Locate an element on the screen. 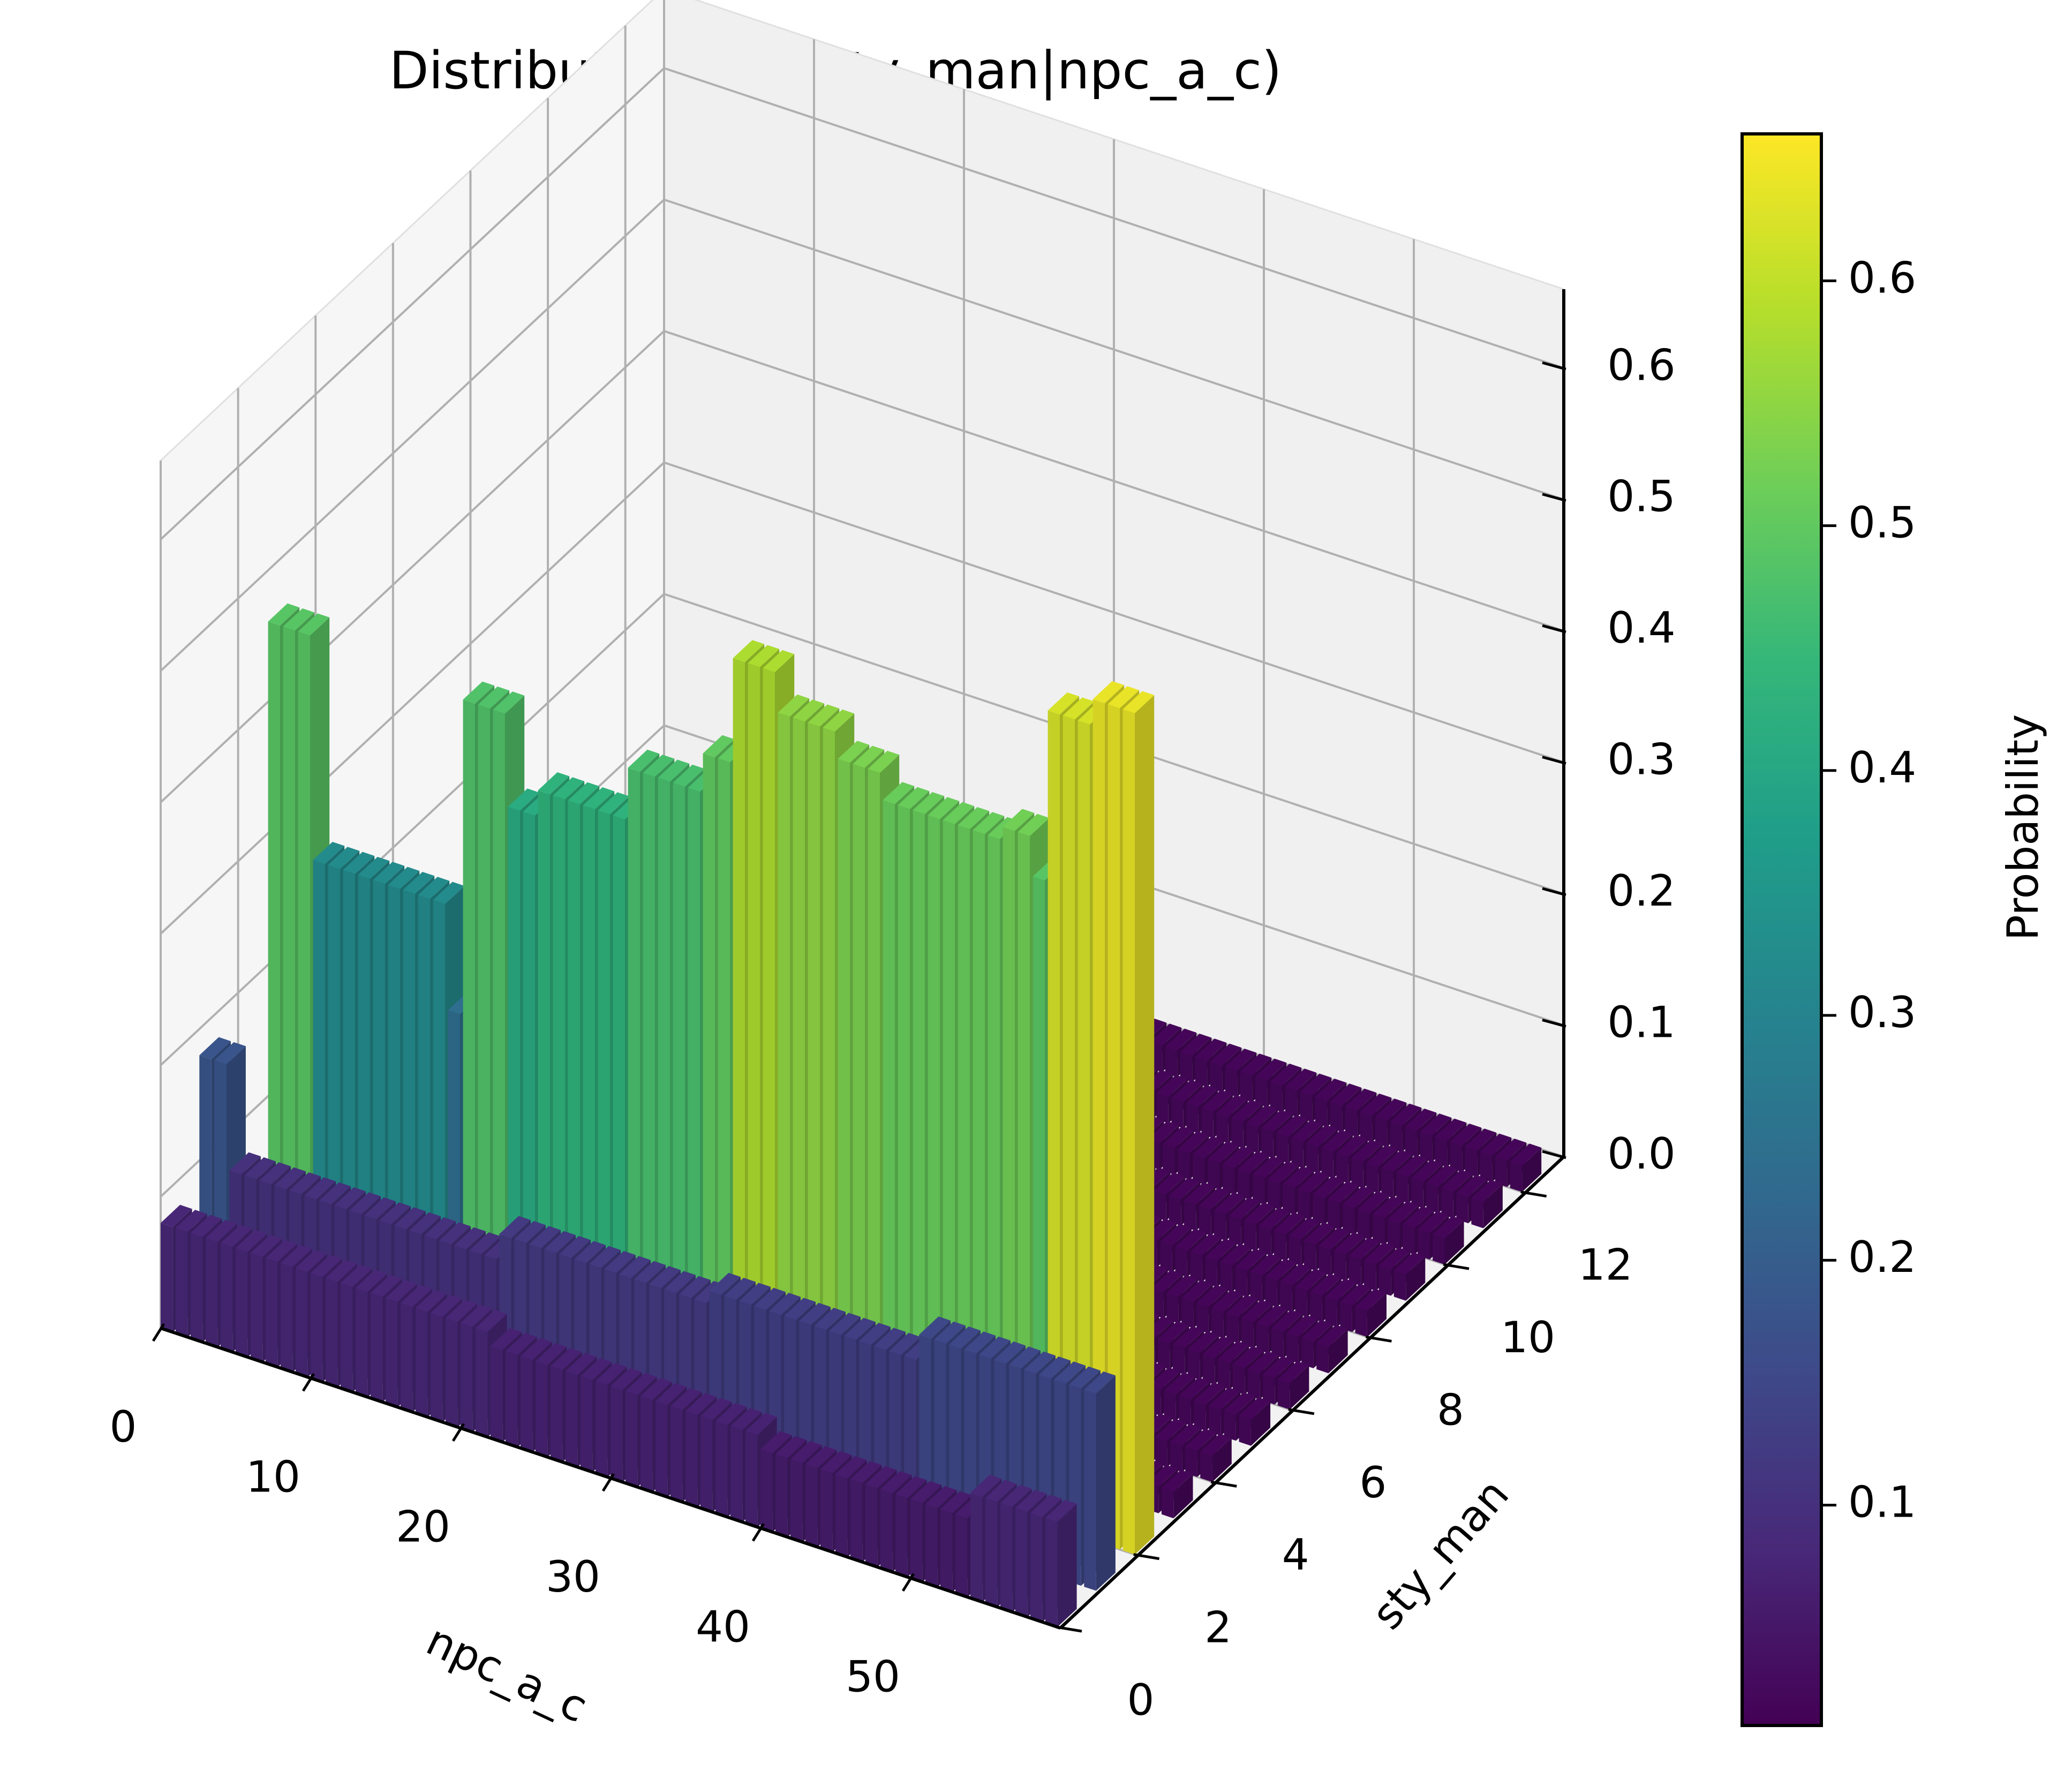  x-tick-label: 20 is located at coordinates (423, 1527).